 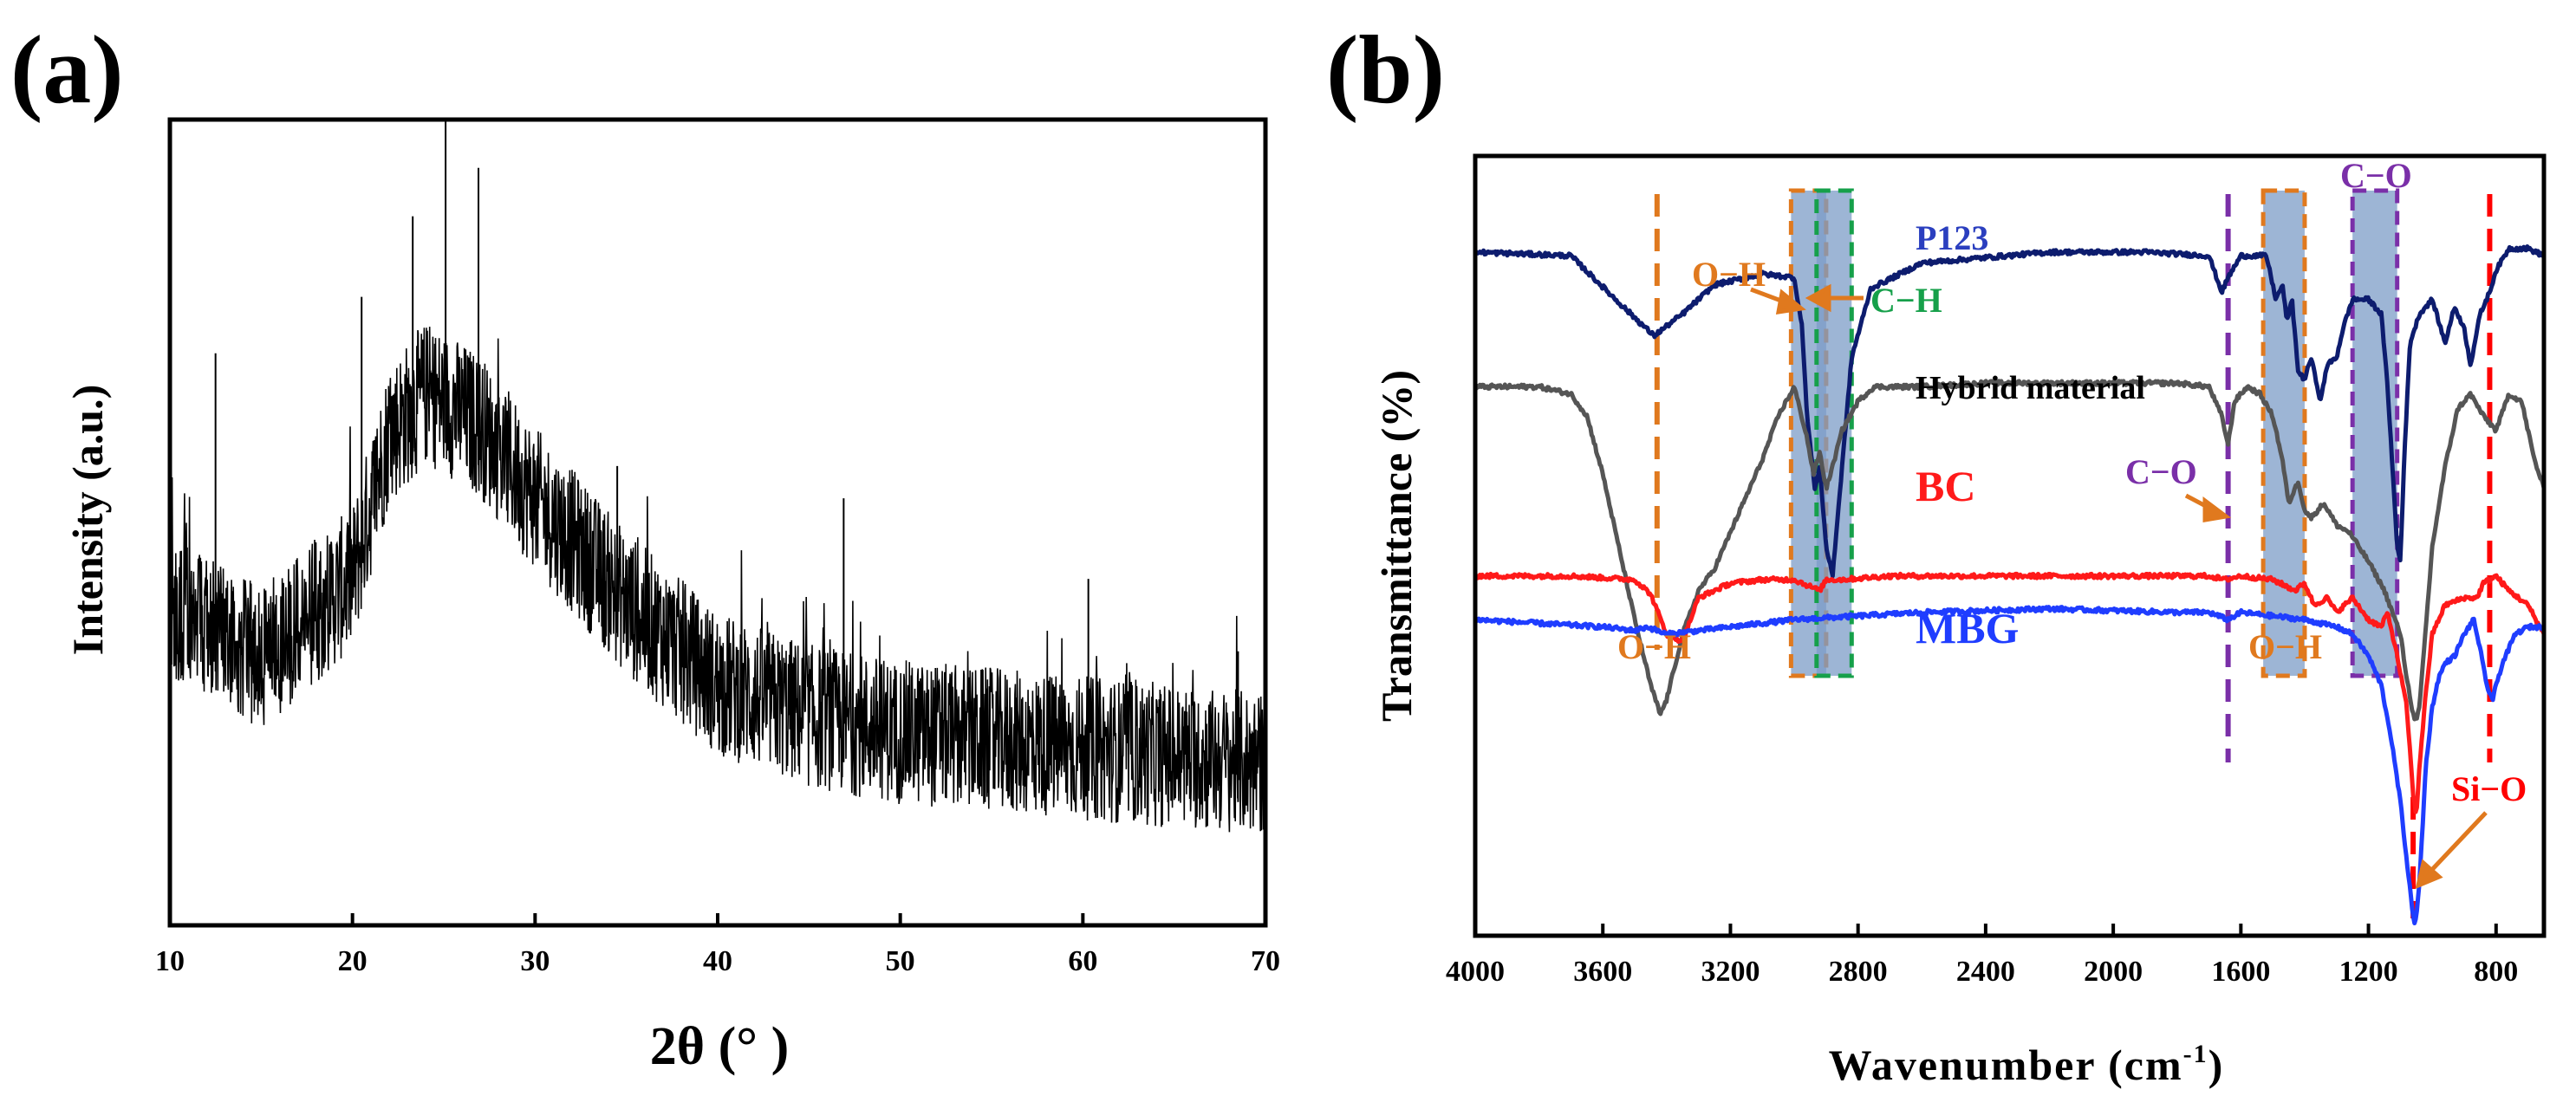 I want to click on ftir-series-p123, so click(x=2009, y=411).